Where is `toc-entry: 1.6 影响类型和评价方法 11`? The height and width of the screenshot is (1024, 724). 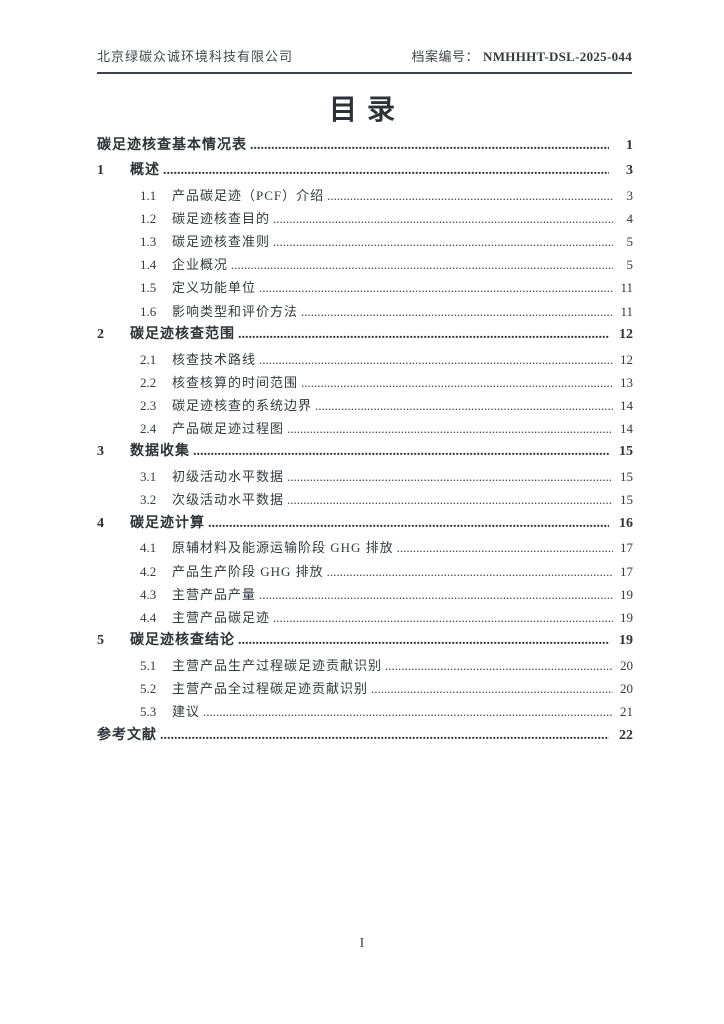
toc-entry: 1.6 影响类型和评价方法 11 is located at coordinates (365, 311).